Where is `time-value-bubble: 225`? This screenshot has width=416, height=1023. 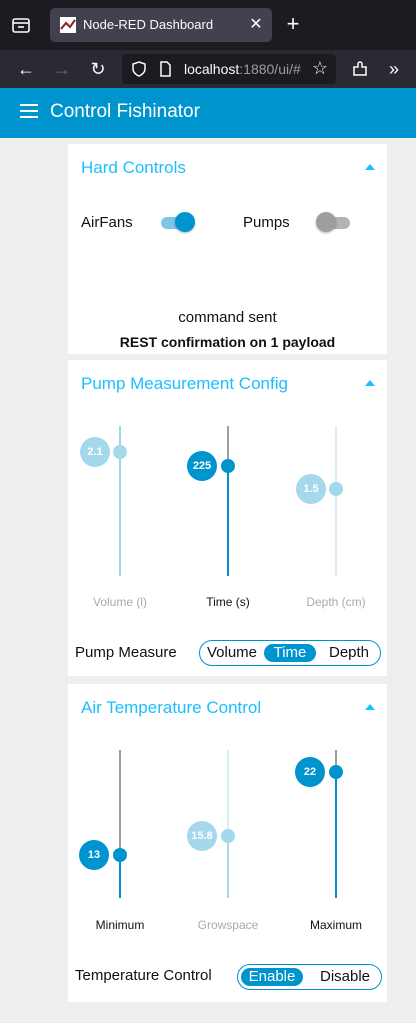 time-value-bubble: 225 is located at coordinates (202, 466).